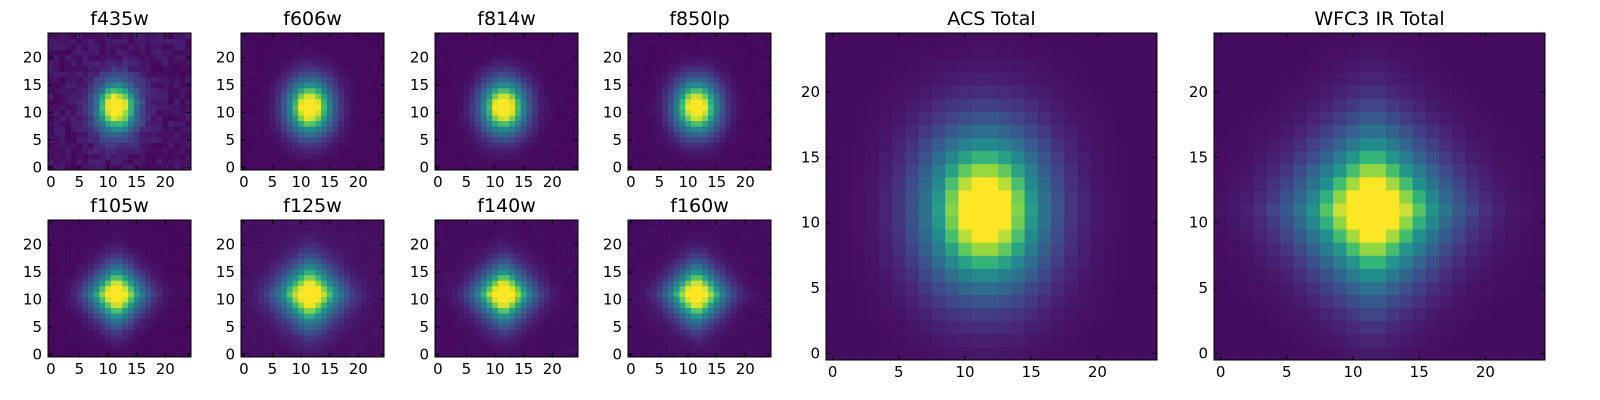  What do you see at coordinates (419, 112) in the screenshot?
I see `y-tick-label: 10` at bounding box center [419, 112].